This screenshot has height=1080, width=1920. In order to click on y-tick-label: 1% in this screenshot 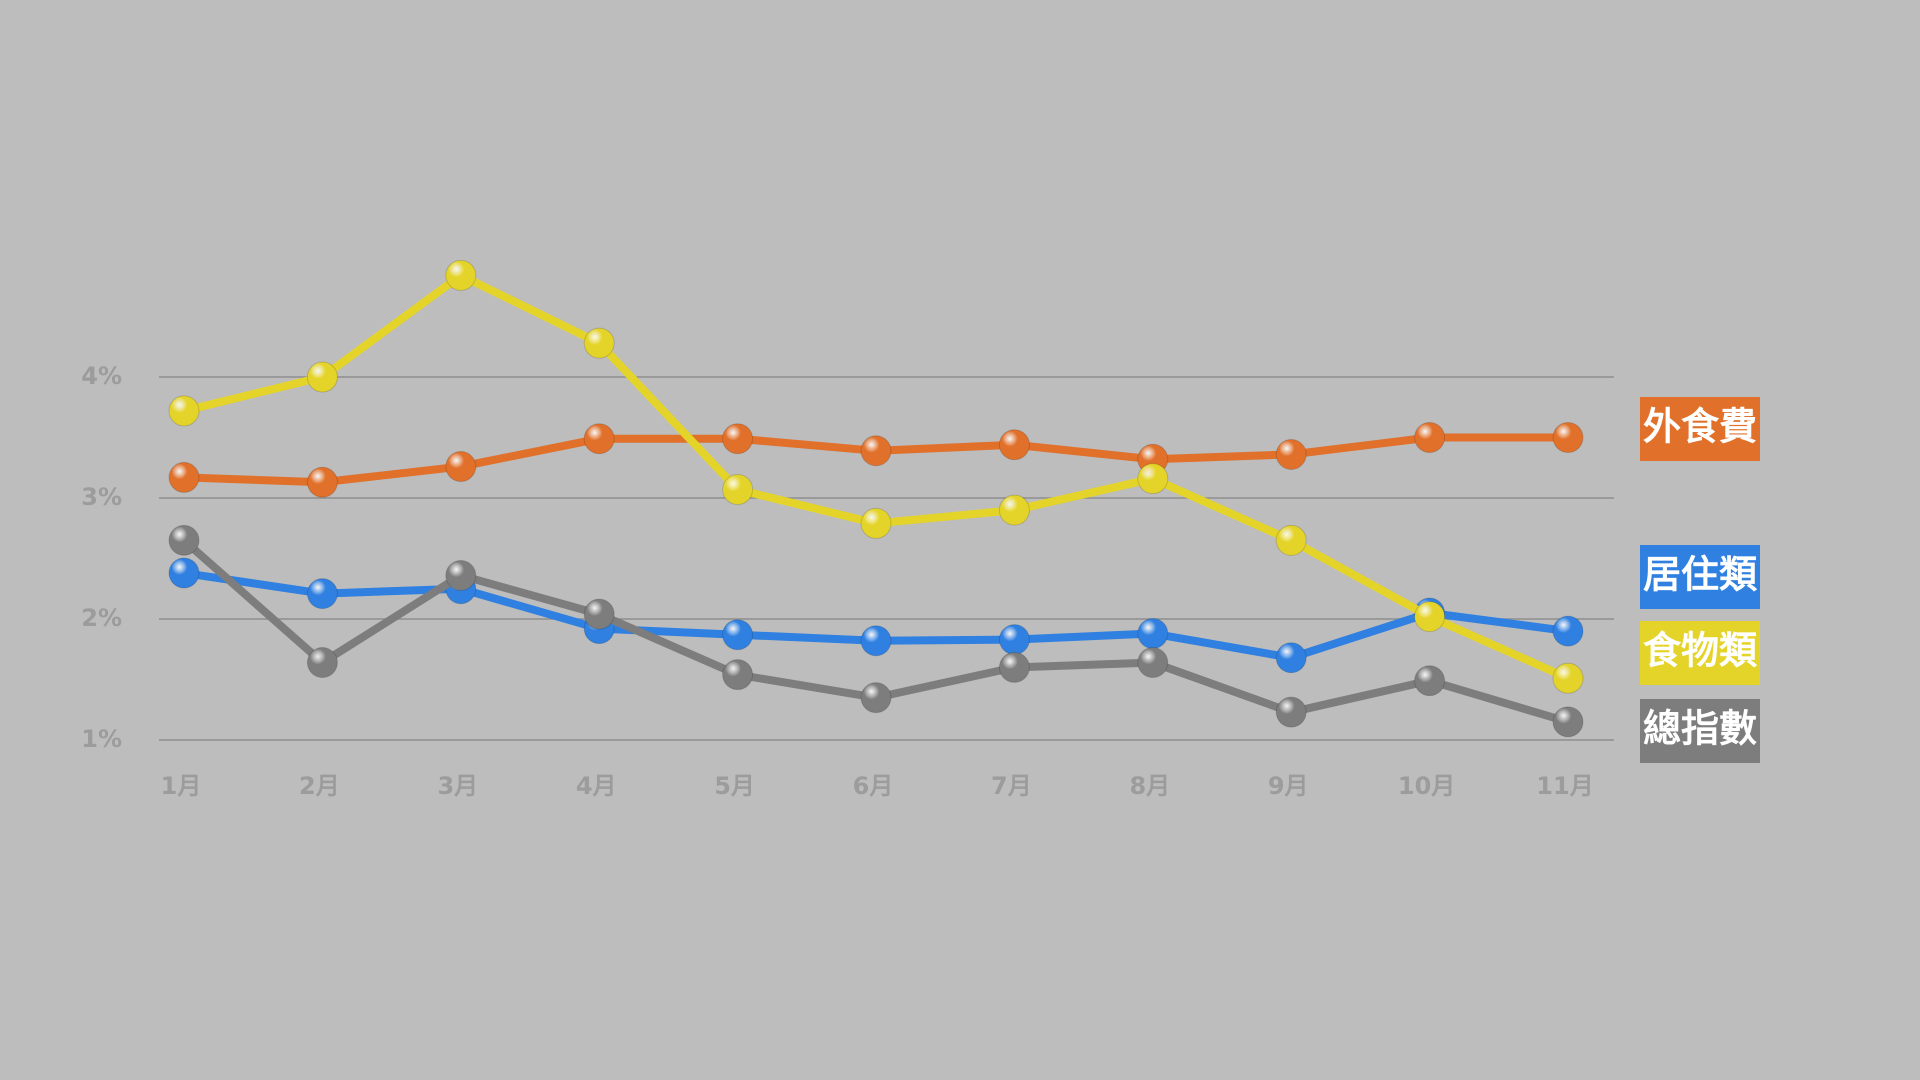, I will do `click(101, 739)`.